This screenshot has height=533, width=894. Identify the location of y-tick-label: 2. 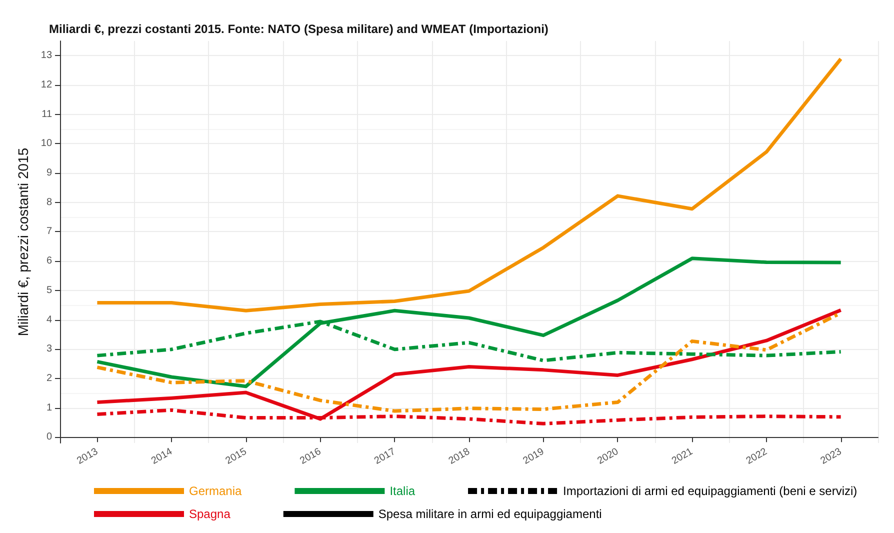
(49, 378).